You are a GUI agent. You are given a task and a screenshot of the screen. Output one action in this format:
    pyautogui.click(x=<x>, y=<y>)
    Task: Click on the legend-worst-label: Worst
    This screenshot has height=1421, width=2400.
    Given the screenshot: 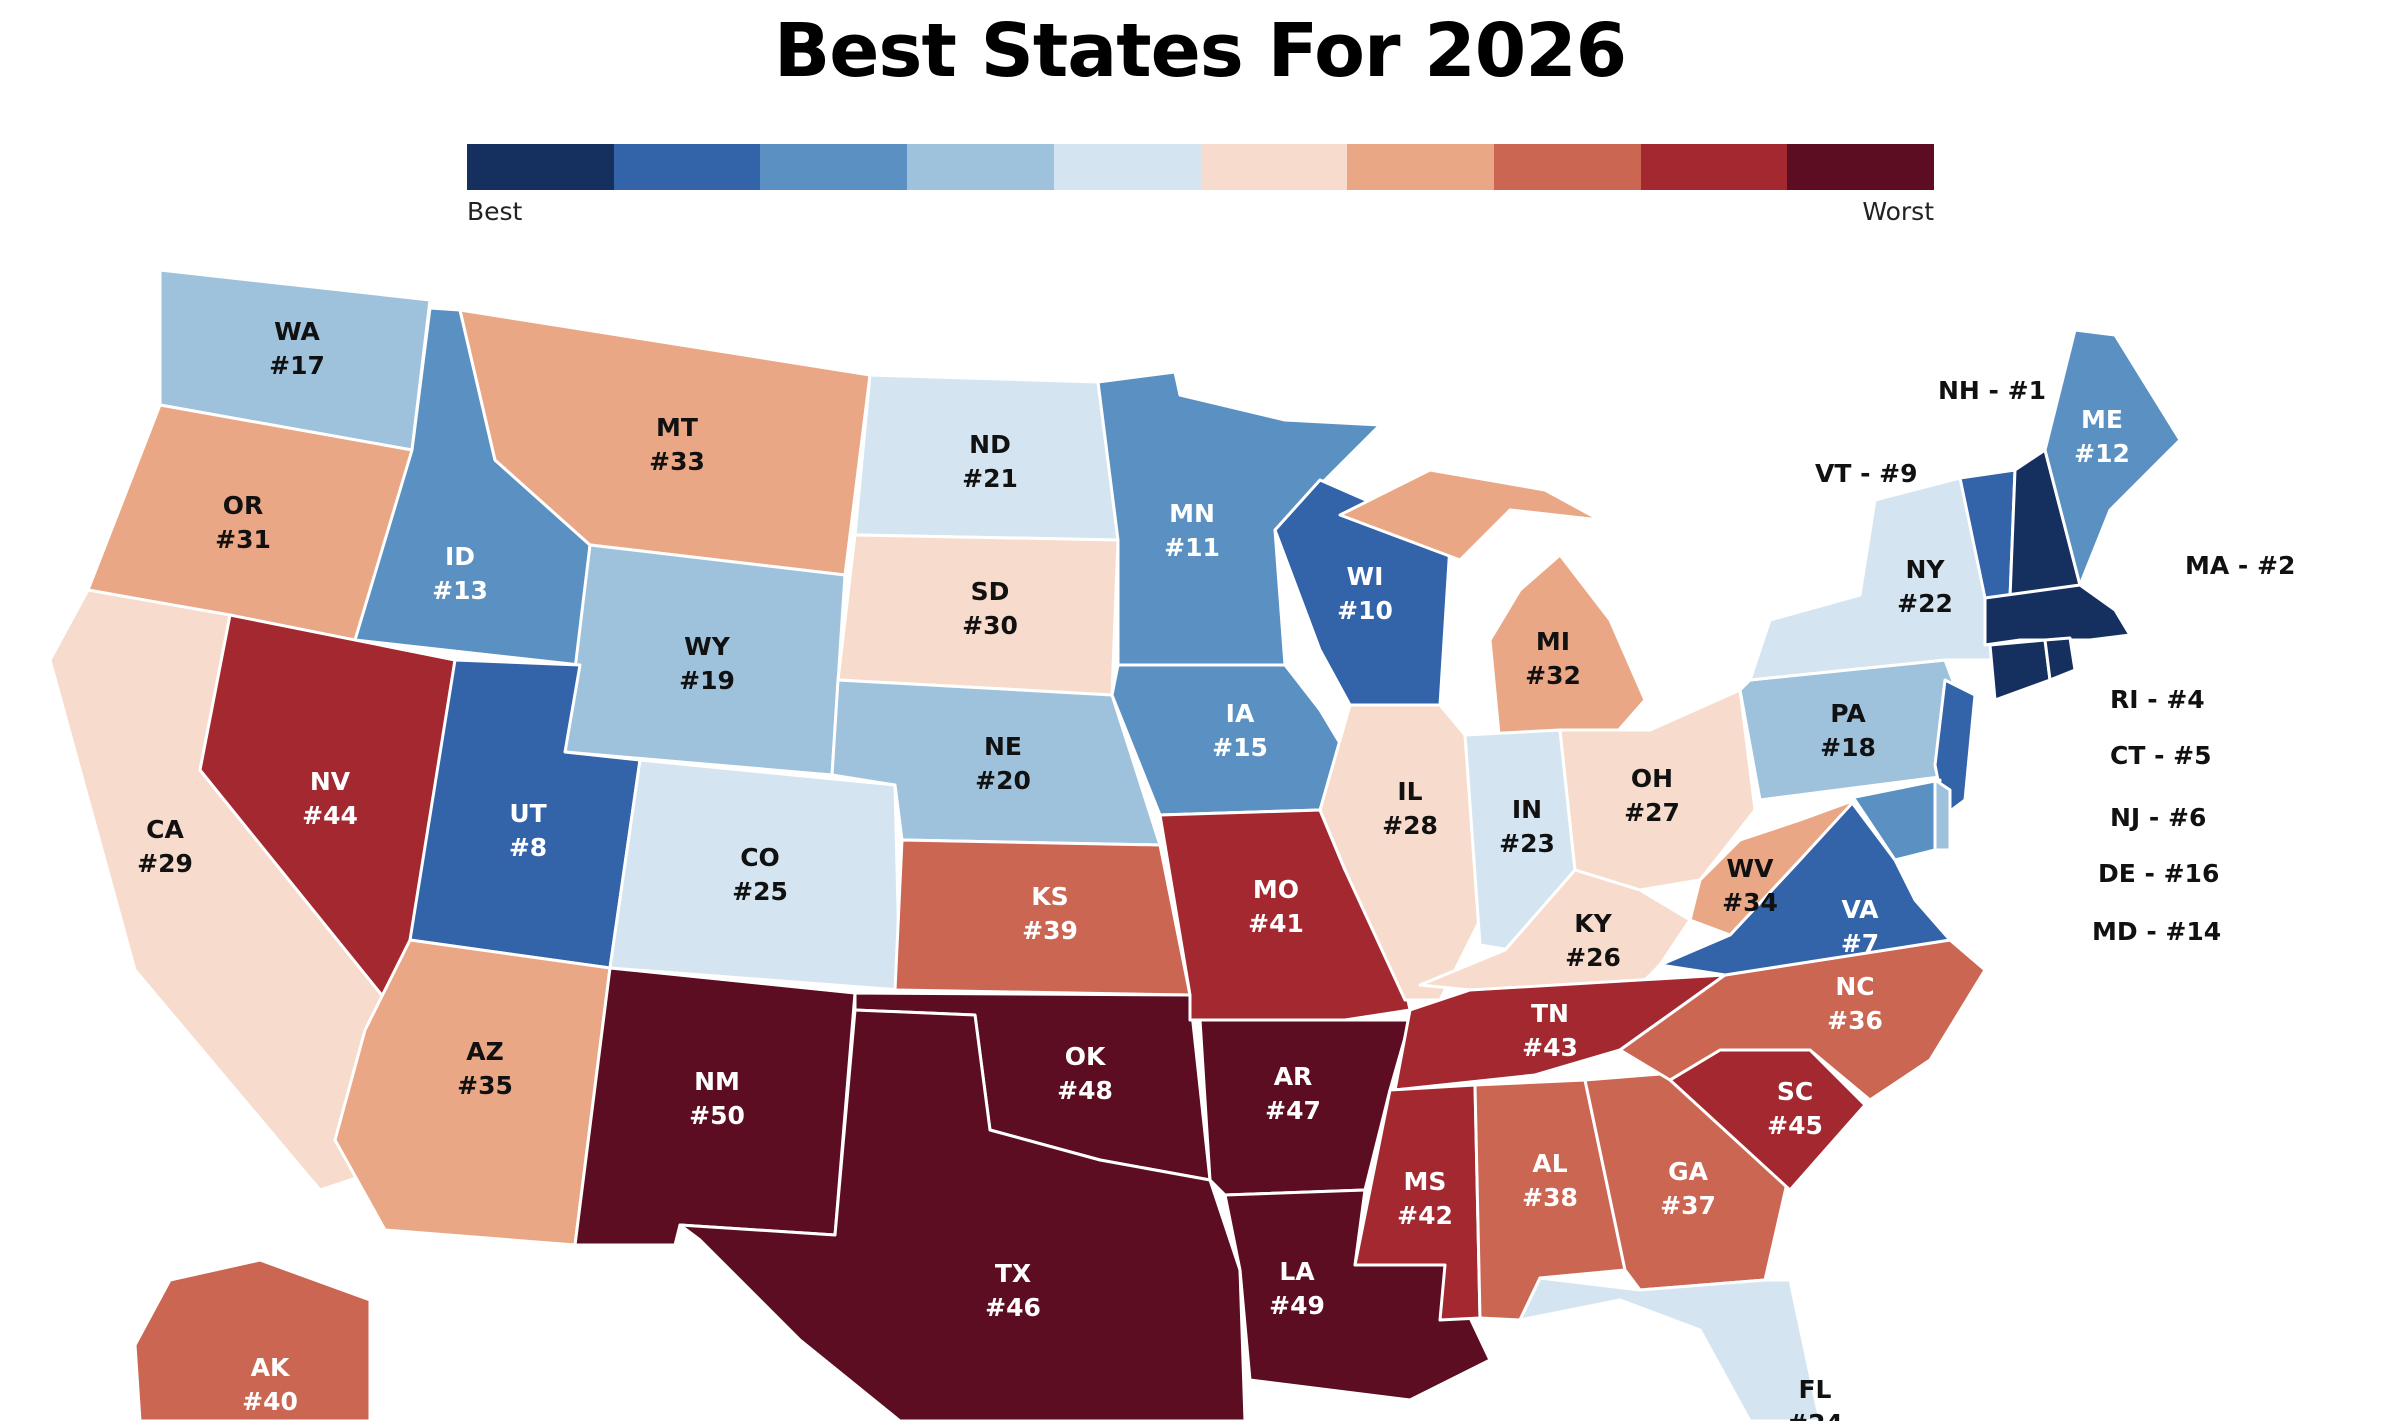 What is the action you would take?
    pyautogui.click(x=1898, y=211)
    